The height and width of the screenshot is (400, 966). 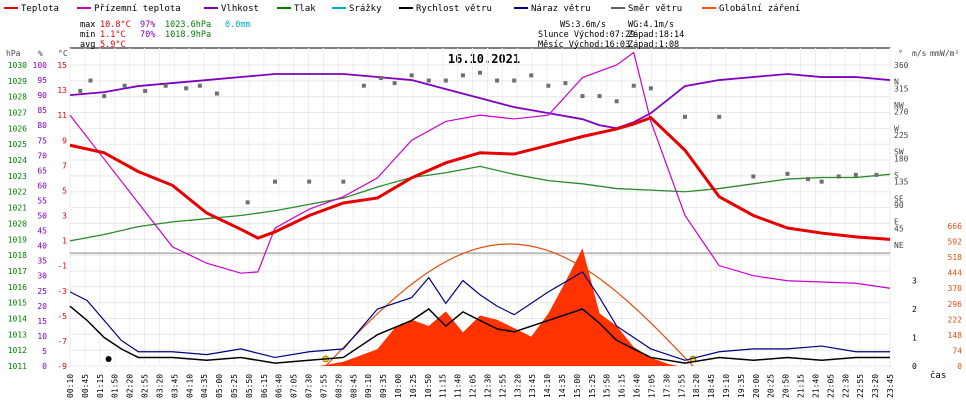 I want to click on pct-tick-6: 70, so click(x=42, y=155).